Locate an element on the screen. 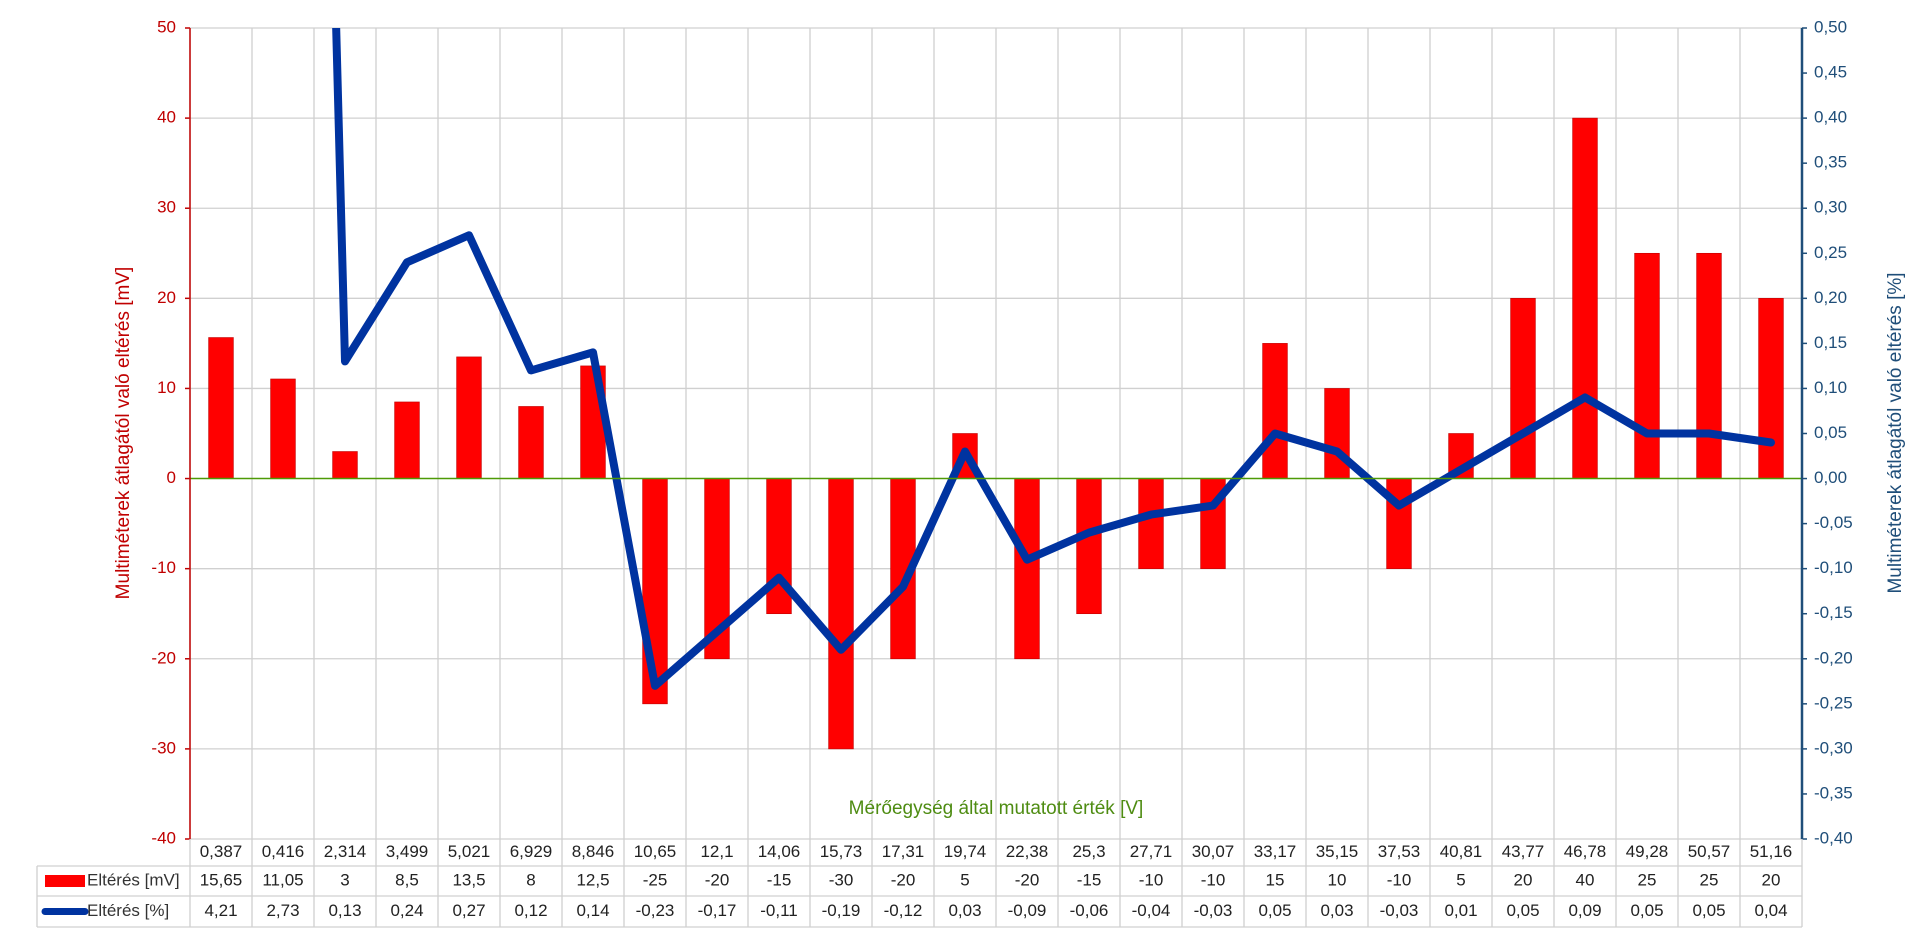 Image resolution: width=1920 pixels, height=947 pixels. table-value: 0,13 is located at coordinates (344, 910).